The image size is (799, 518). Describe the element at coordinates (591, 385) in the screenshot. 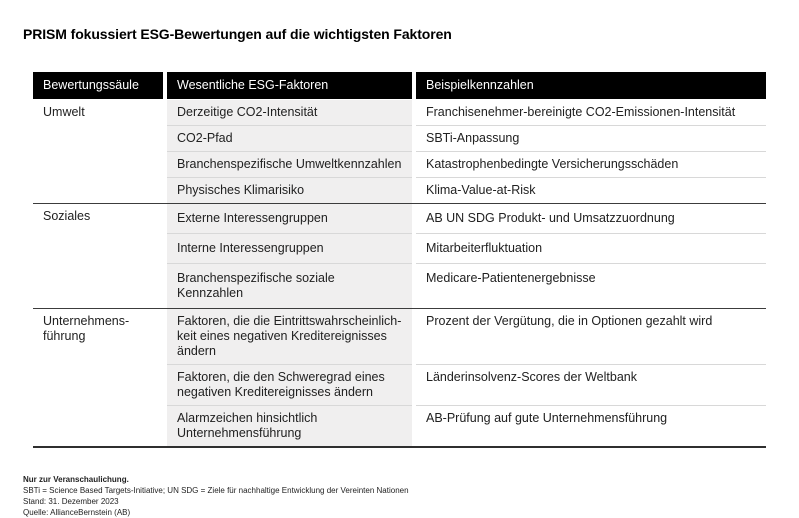

I see `example-cell: Länderinsolvenz-Scores der Weltbank` at that location.